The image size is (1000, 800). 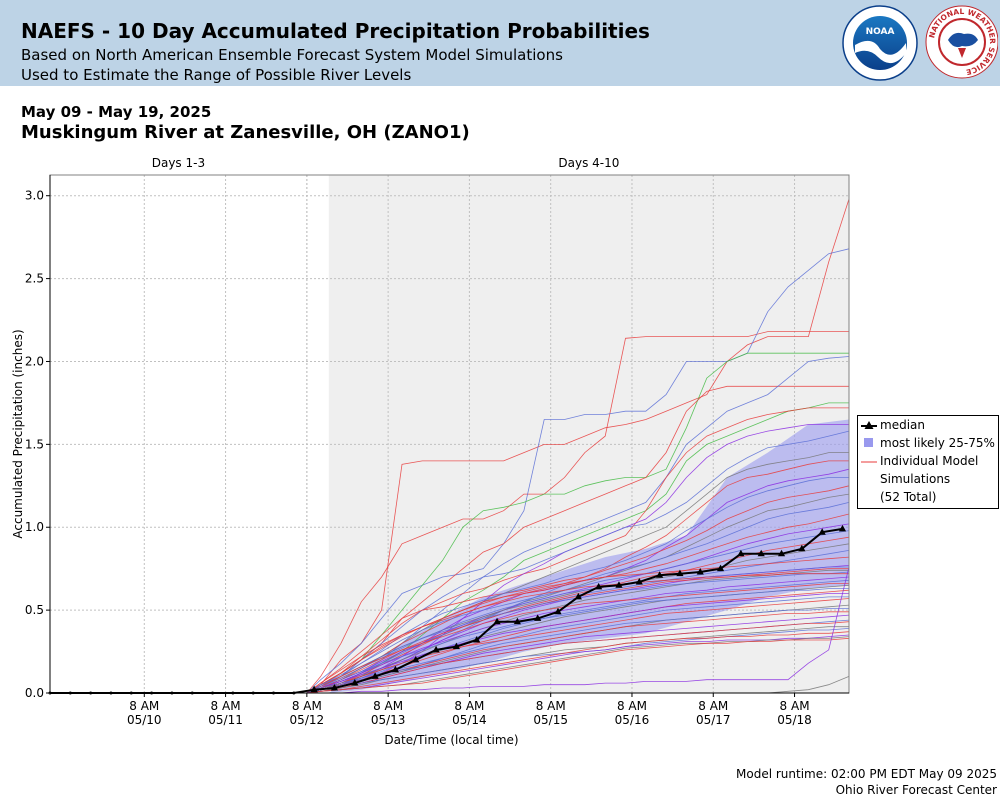 I want to click on legend-median-label: median, so click(x=902, y=425).